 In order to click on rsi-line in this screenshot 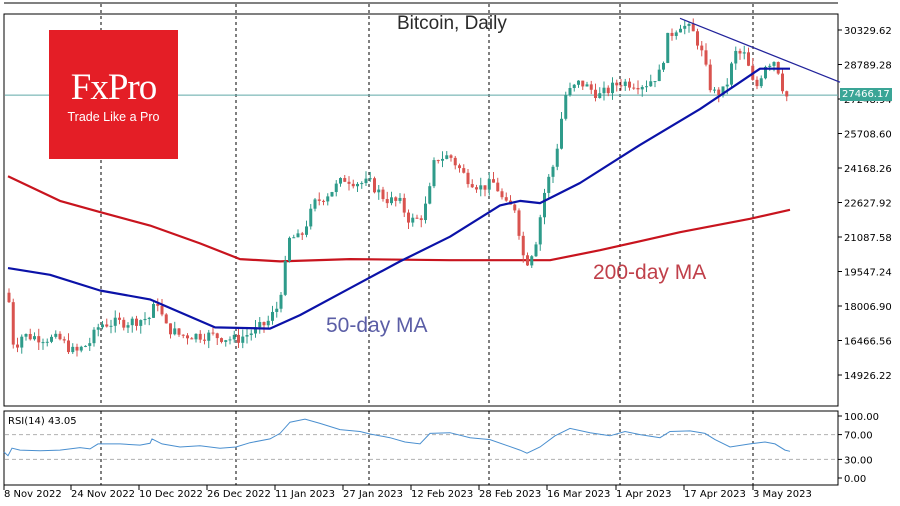, I will do `click(397, 437)`.